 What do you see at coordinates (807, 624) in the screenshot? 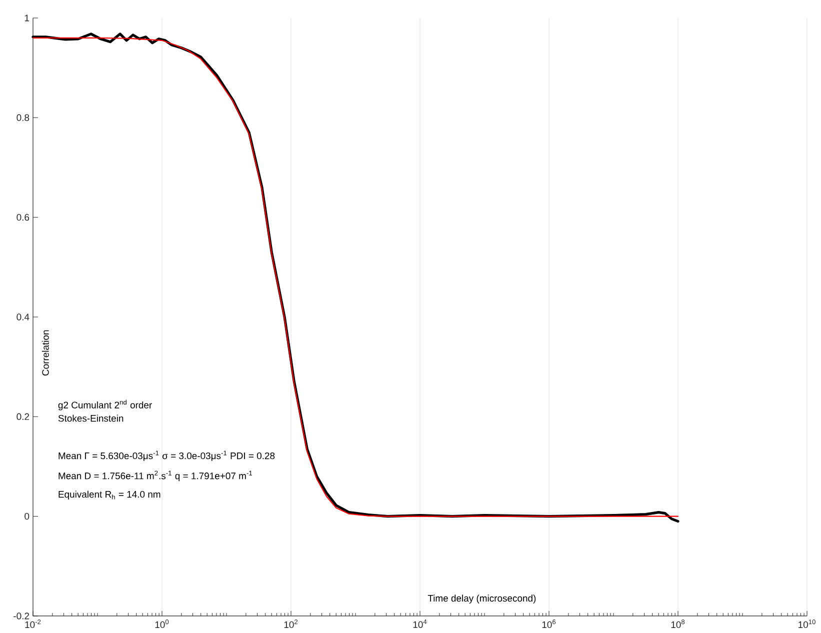
I see `x-tick-label: 10$^{10}$` at bounding box center [807, 624].